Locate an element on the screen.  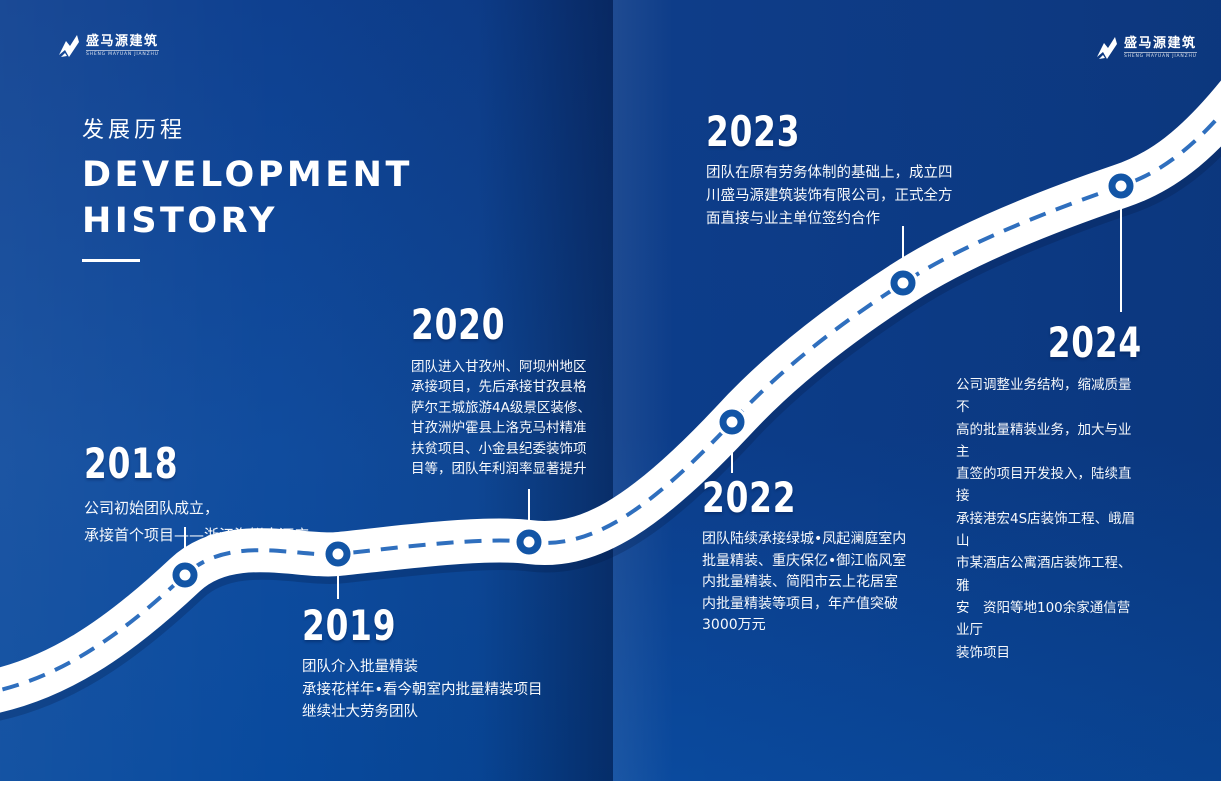
page-title-chinese: 发展历程 is located at coordinates (134, 130).